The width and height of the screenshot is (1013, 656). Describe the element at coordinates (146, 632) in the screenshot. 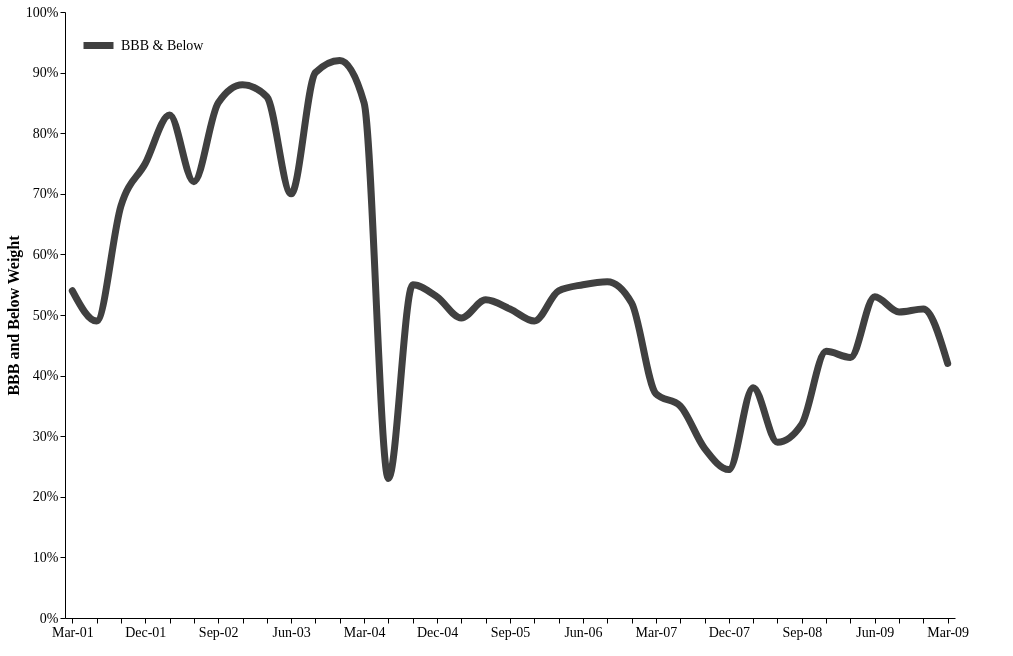

I see `x-tick-label: Dec-01` at that location.